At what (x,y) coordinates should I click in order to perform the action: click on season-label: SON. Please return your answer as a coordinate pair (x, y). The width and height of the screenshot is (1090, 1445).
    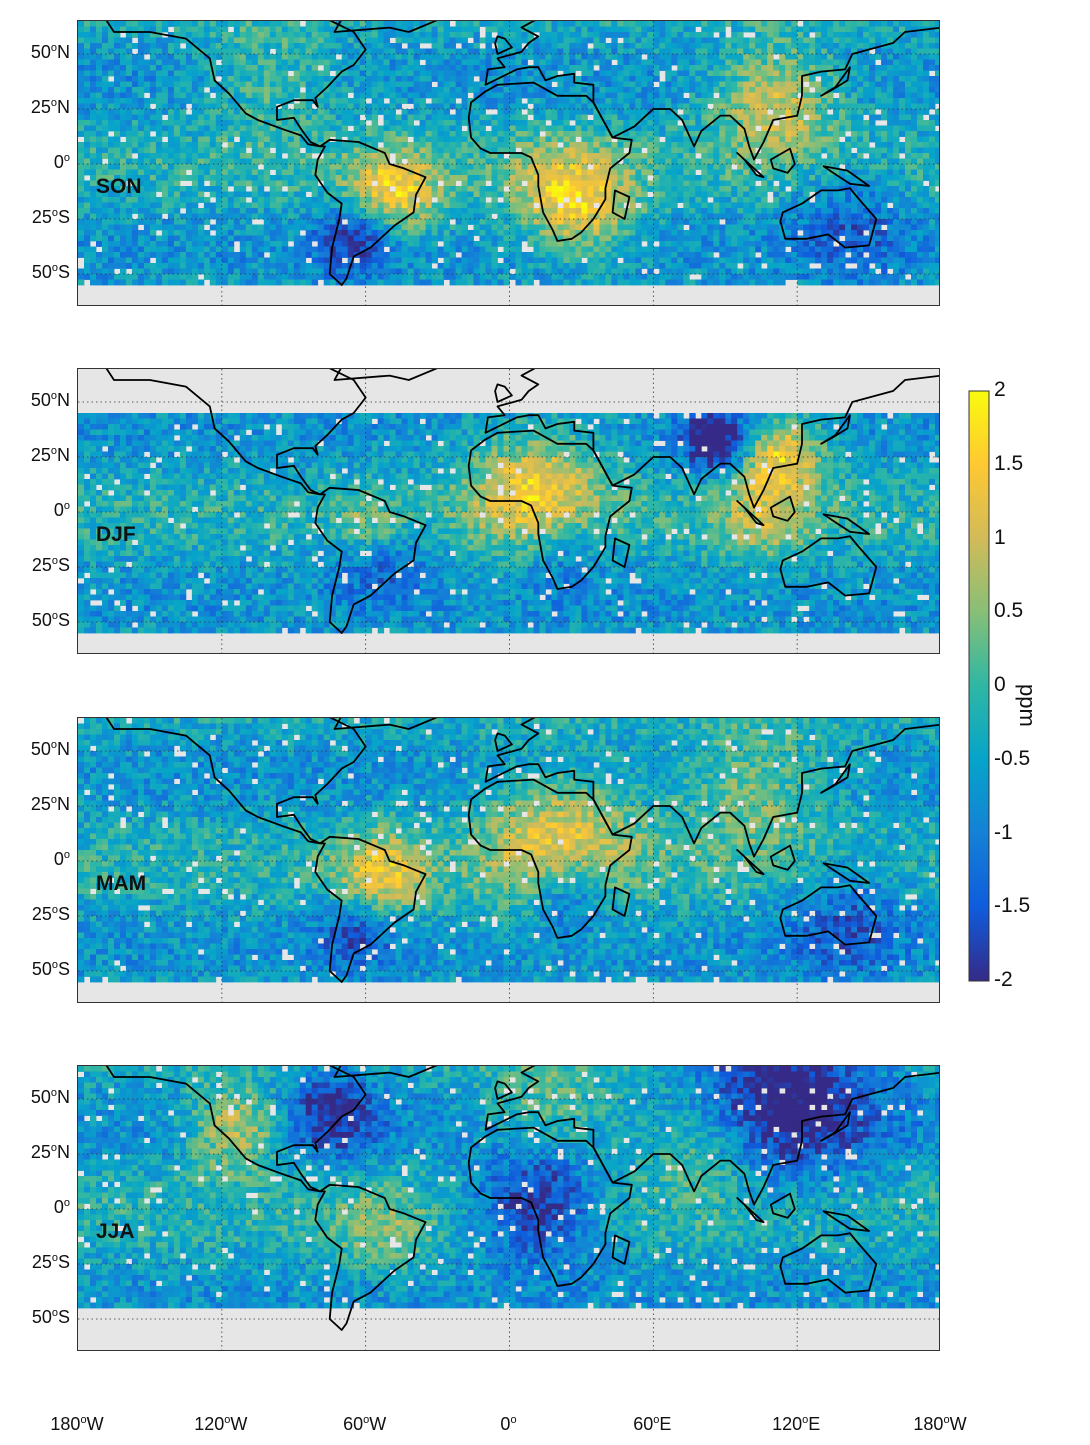
    Looking at the image, I should click on (119, 187).